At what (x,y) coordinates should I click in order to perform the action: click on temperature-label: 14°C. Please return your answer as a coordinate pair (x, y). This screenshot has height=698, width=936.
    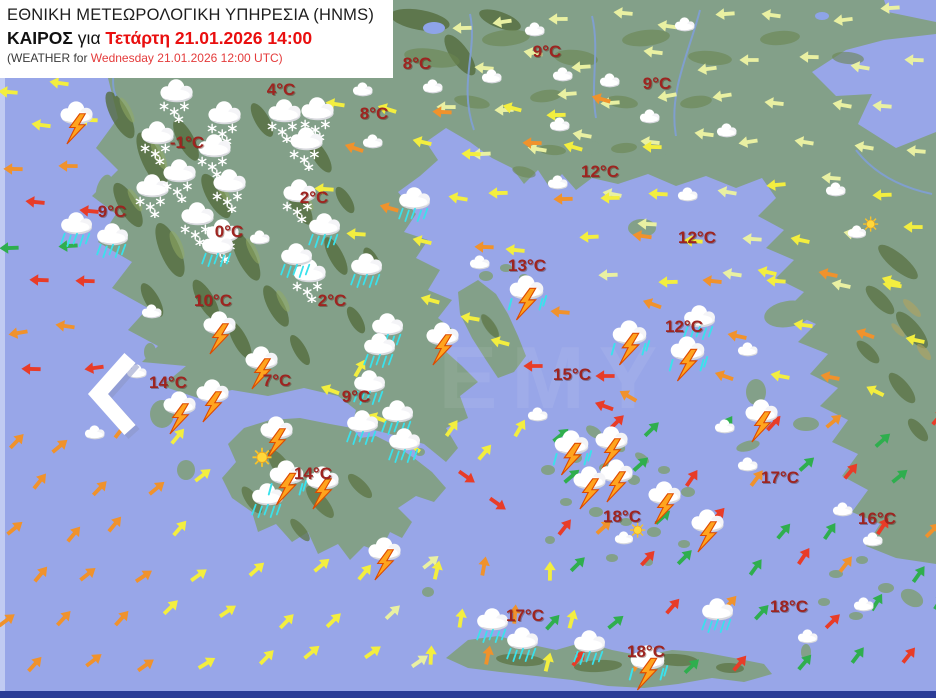
    Looking at the image, I should click on (313, 473).